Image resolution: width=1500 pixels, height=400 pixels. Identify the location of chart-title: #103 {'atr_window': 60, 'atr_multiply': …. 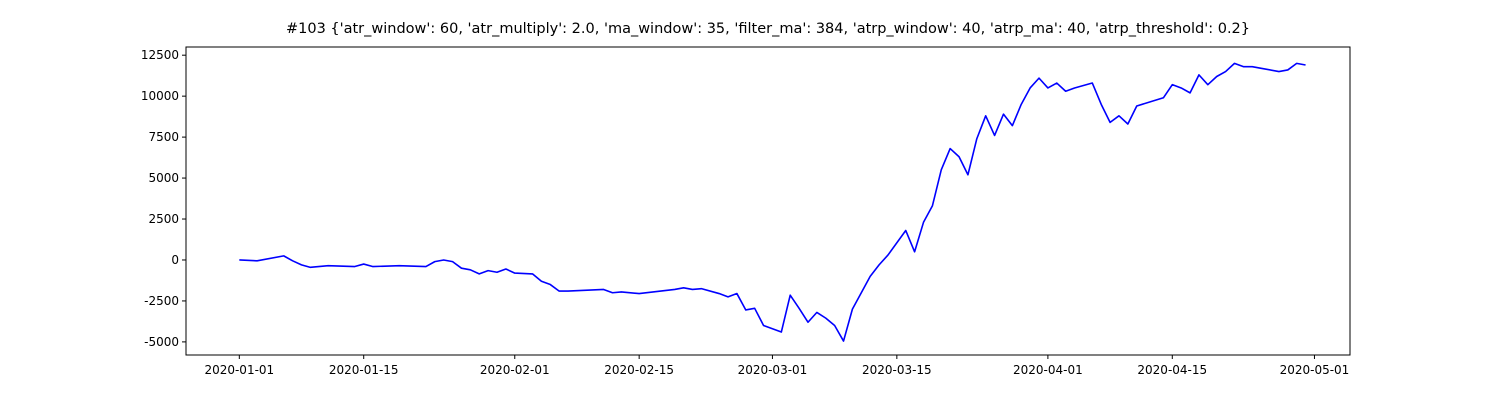
(768, 29).